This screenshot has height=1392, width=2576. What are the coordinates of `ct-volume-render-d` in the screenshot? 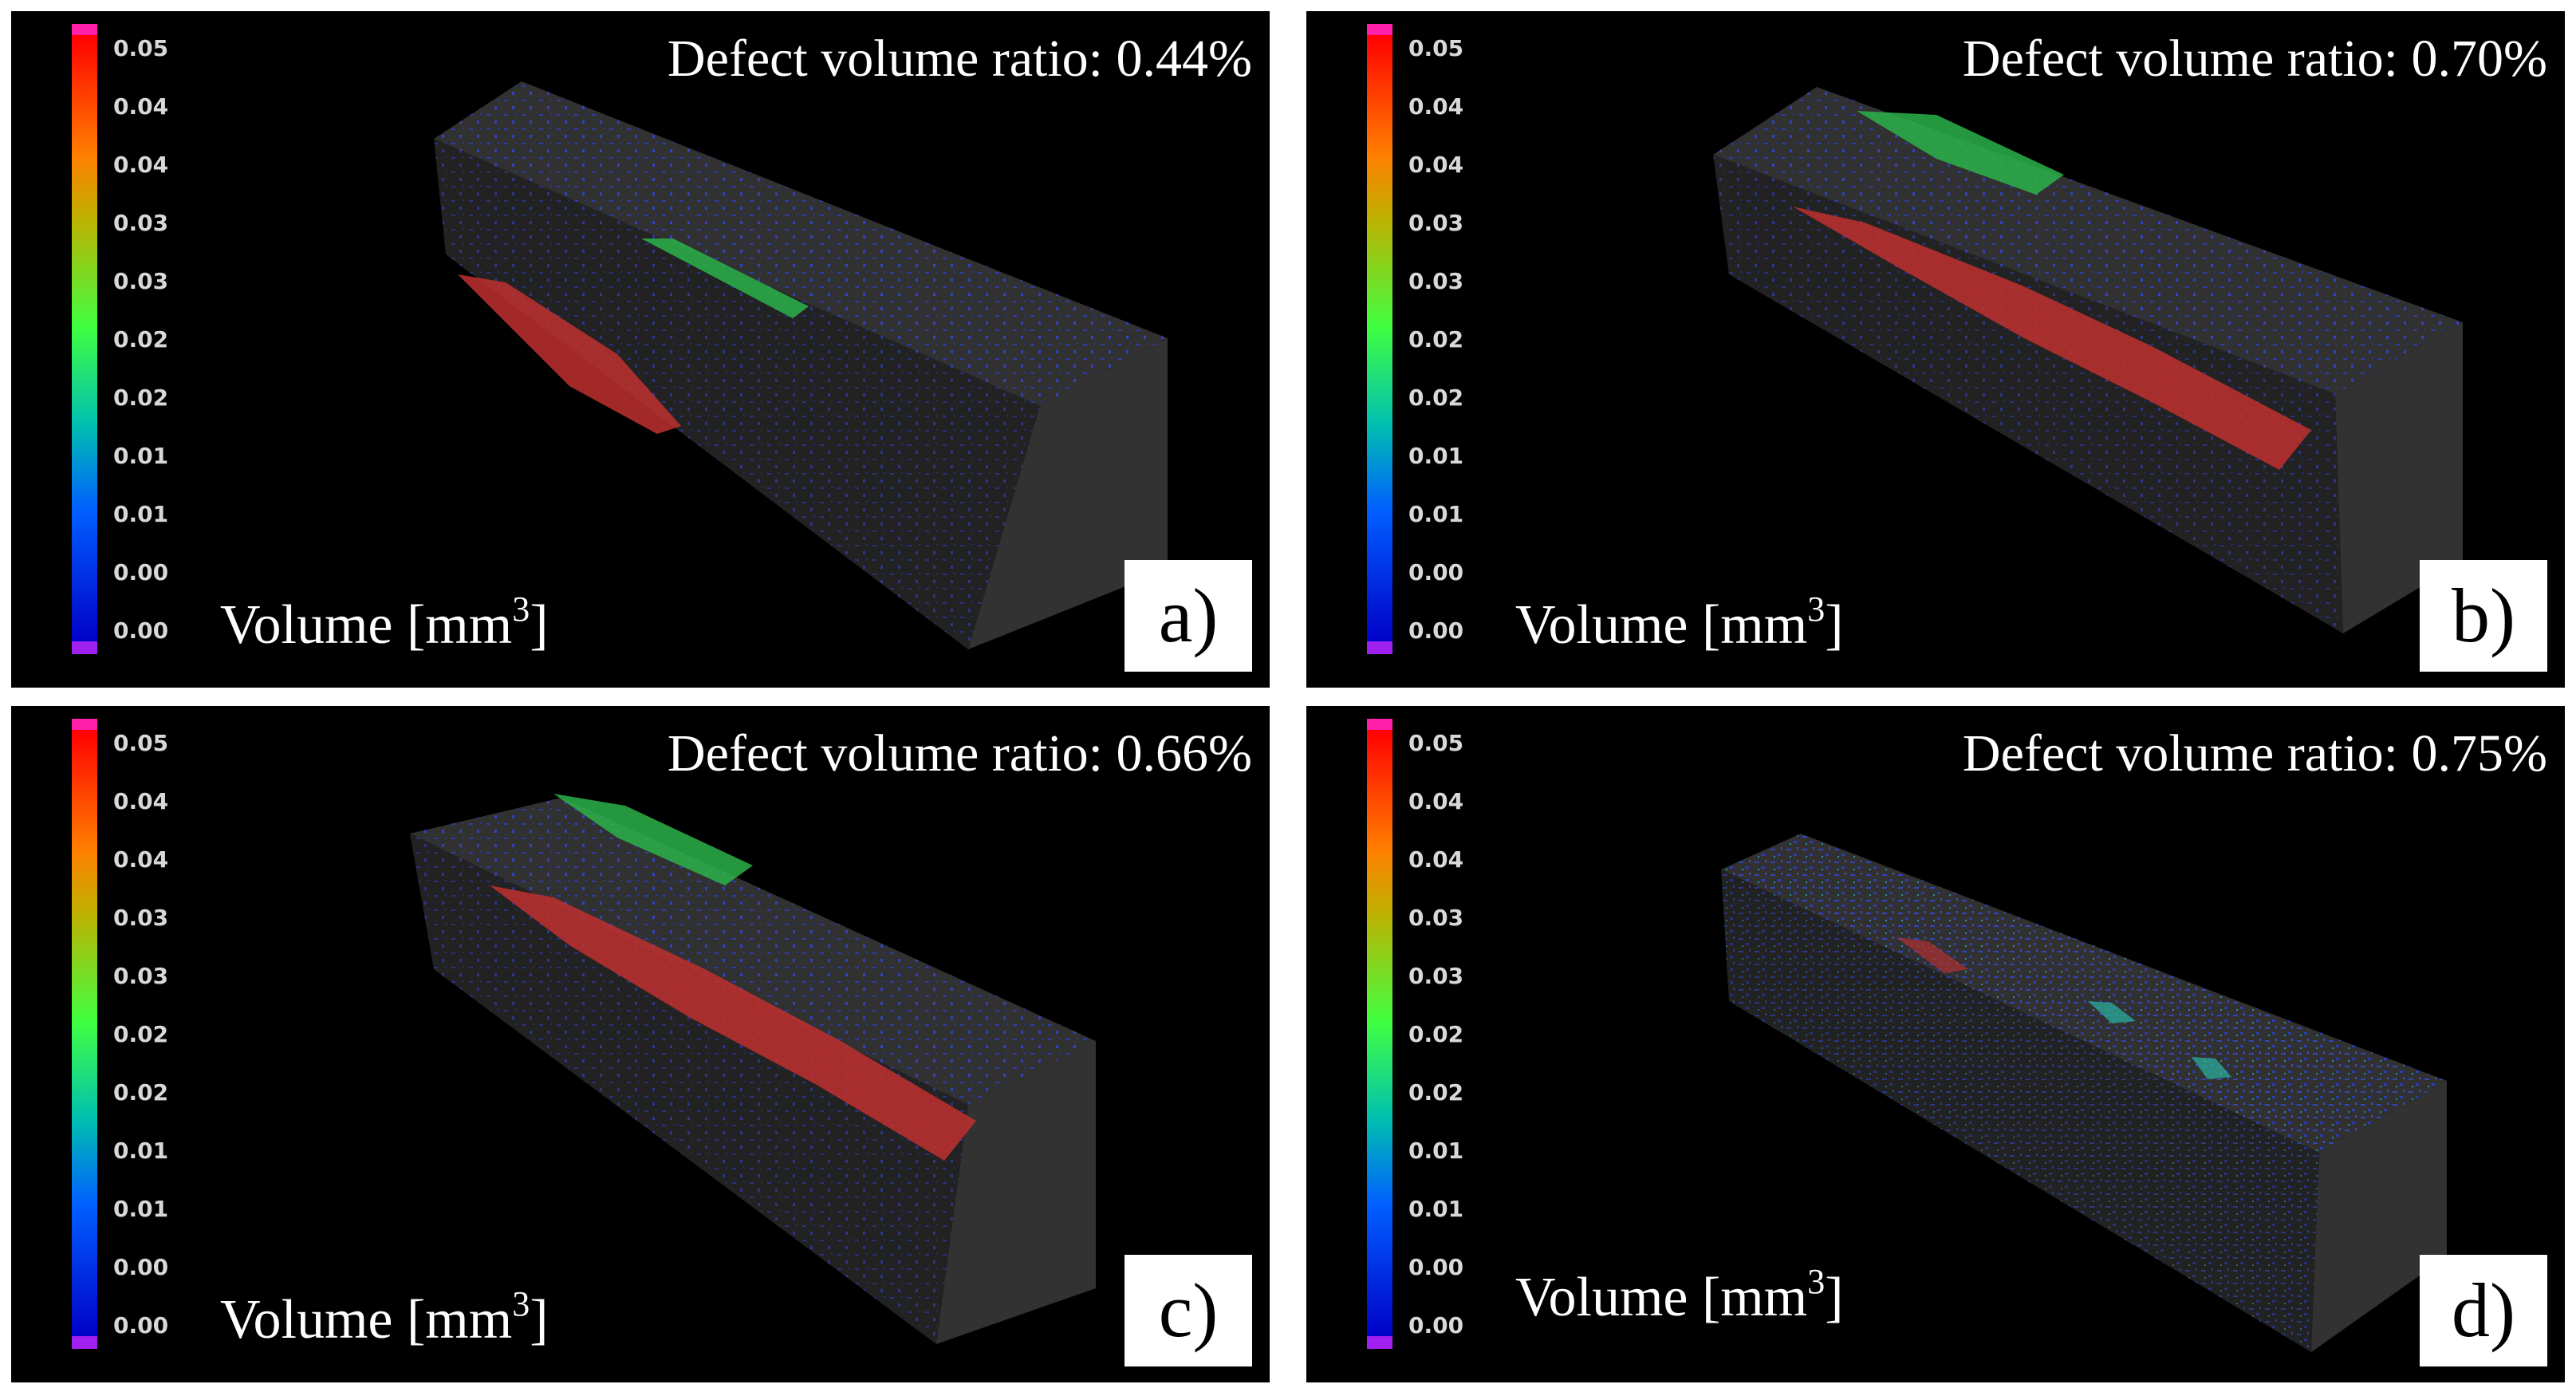 It's located at (2084, 1093).